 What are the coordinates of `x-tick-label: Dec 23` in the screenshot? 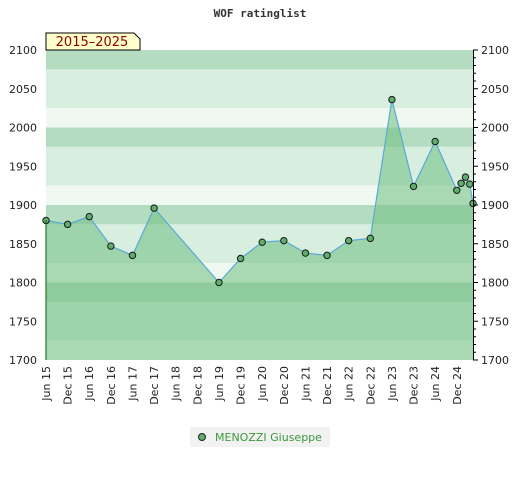 It's located at (414, 385).